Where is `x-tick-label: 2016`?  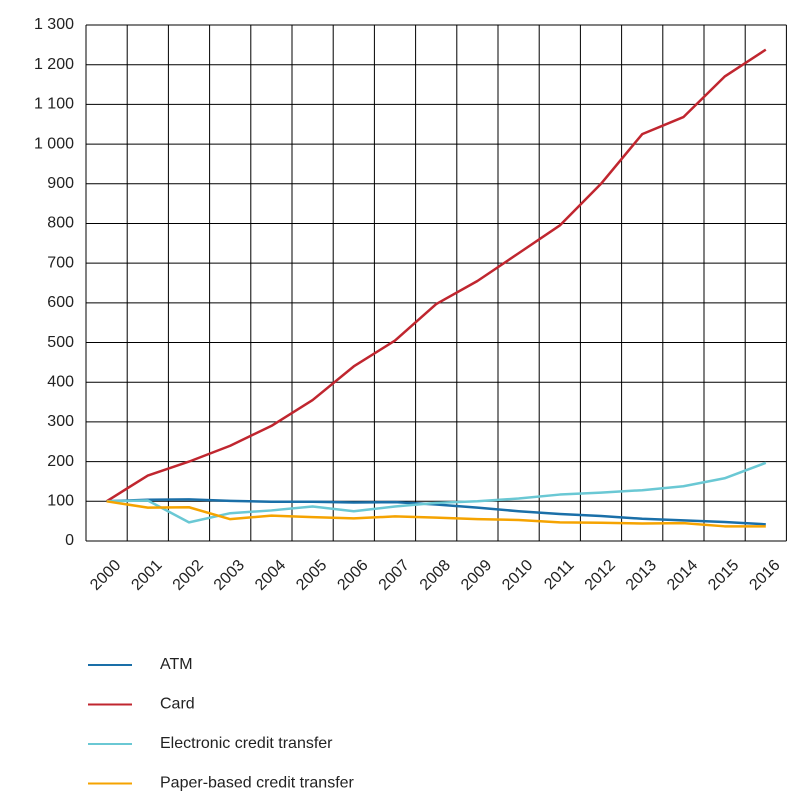
x-tick-label: 2016 is located at coordinates (764, 575).